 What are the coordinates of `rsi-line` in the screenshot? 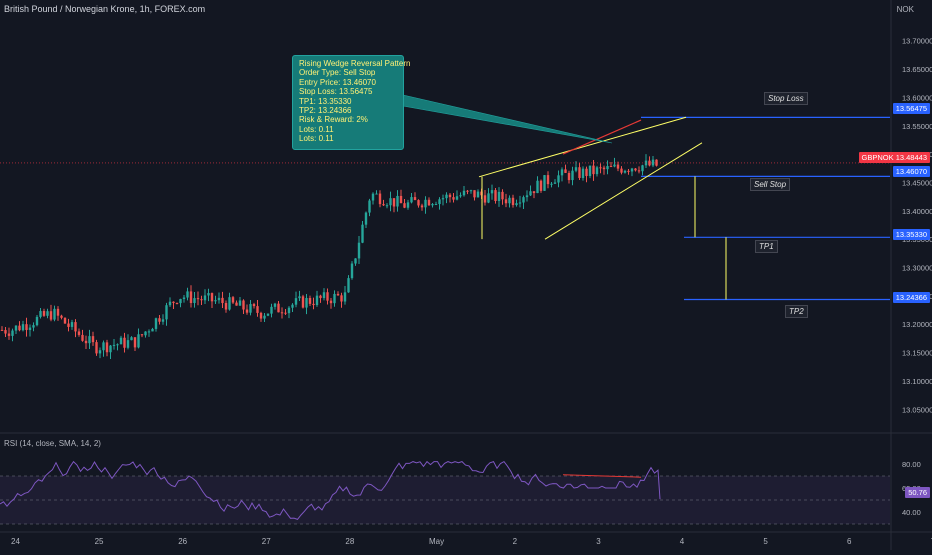 It's located at (330, 490).